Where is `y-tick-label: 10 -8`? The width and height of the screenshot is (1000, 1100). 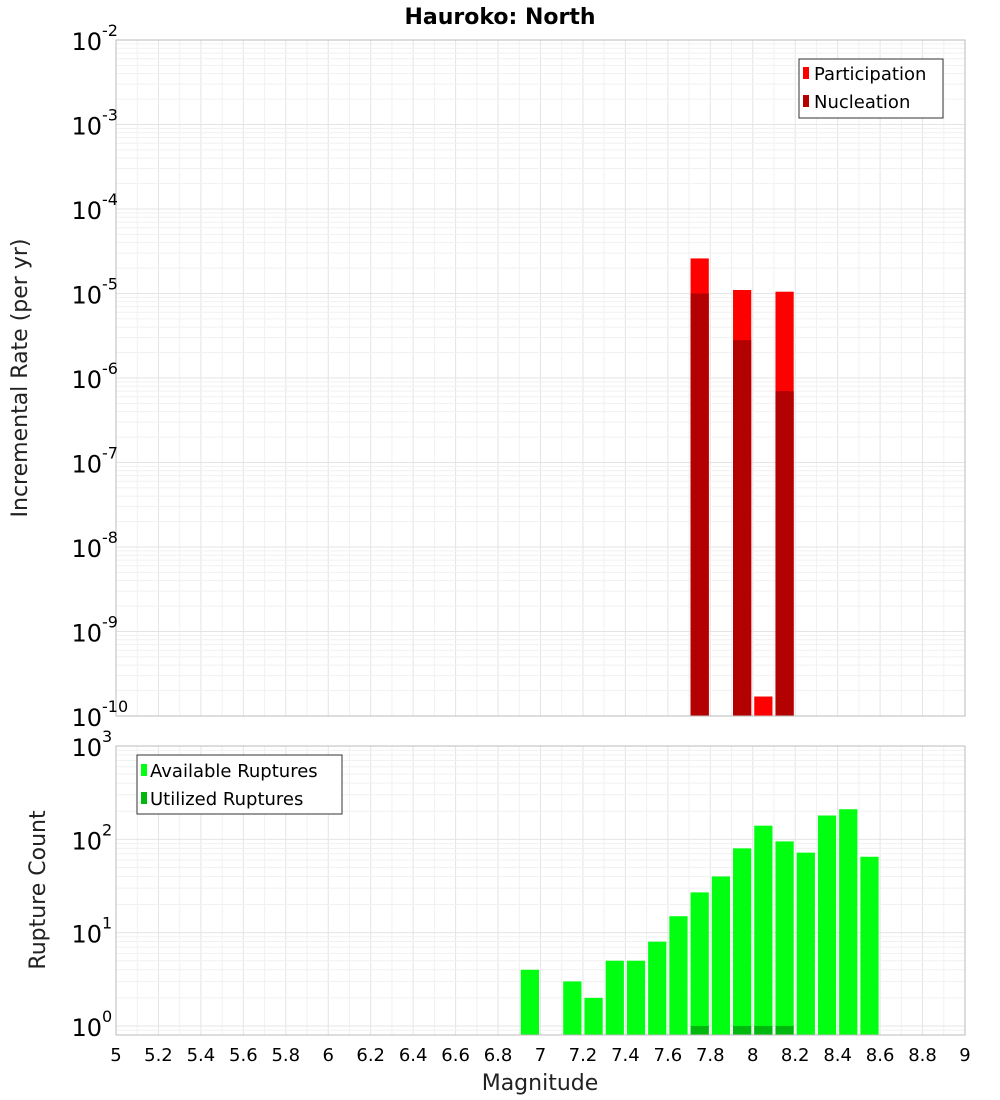 y-tick-label: 10 -8 is located at coordinates (94, 545).